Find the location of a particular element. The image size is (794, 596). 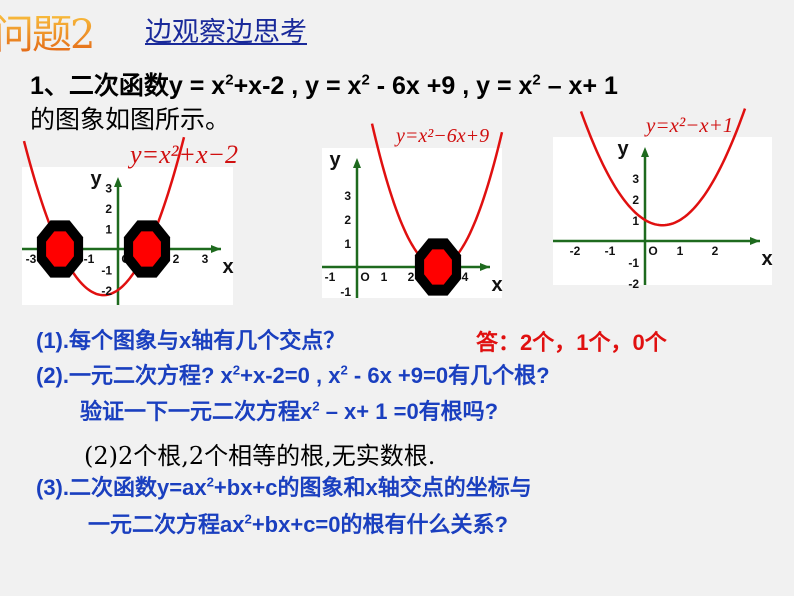

q3-text: +bx+c=0的根有什么关系? is located at coordinates (379, 524).